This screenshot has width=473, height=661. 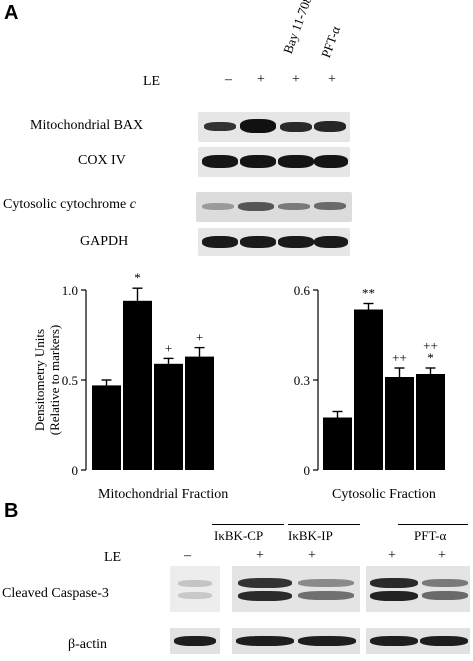 I want to click on blot-label-cytc-italic: c, so click(x=132, y=204).